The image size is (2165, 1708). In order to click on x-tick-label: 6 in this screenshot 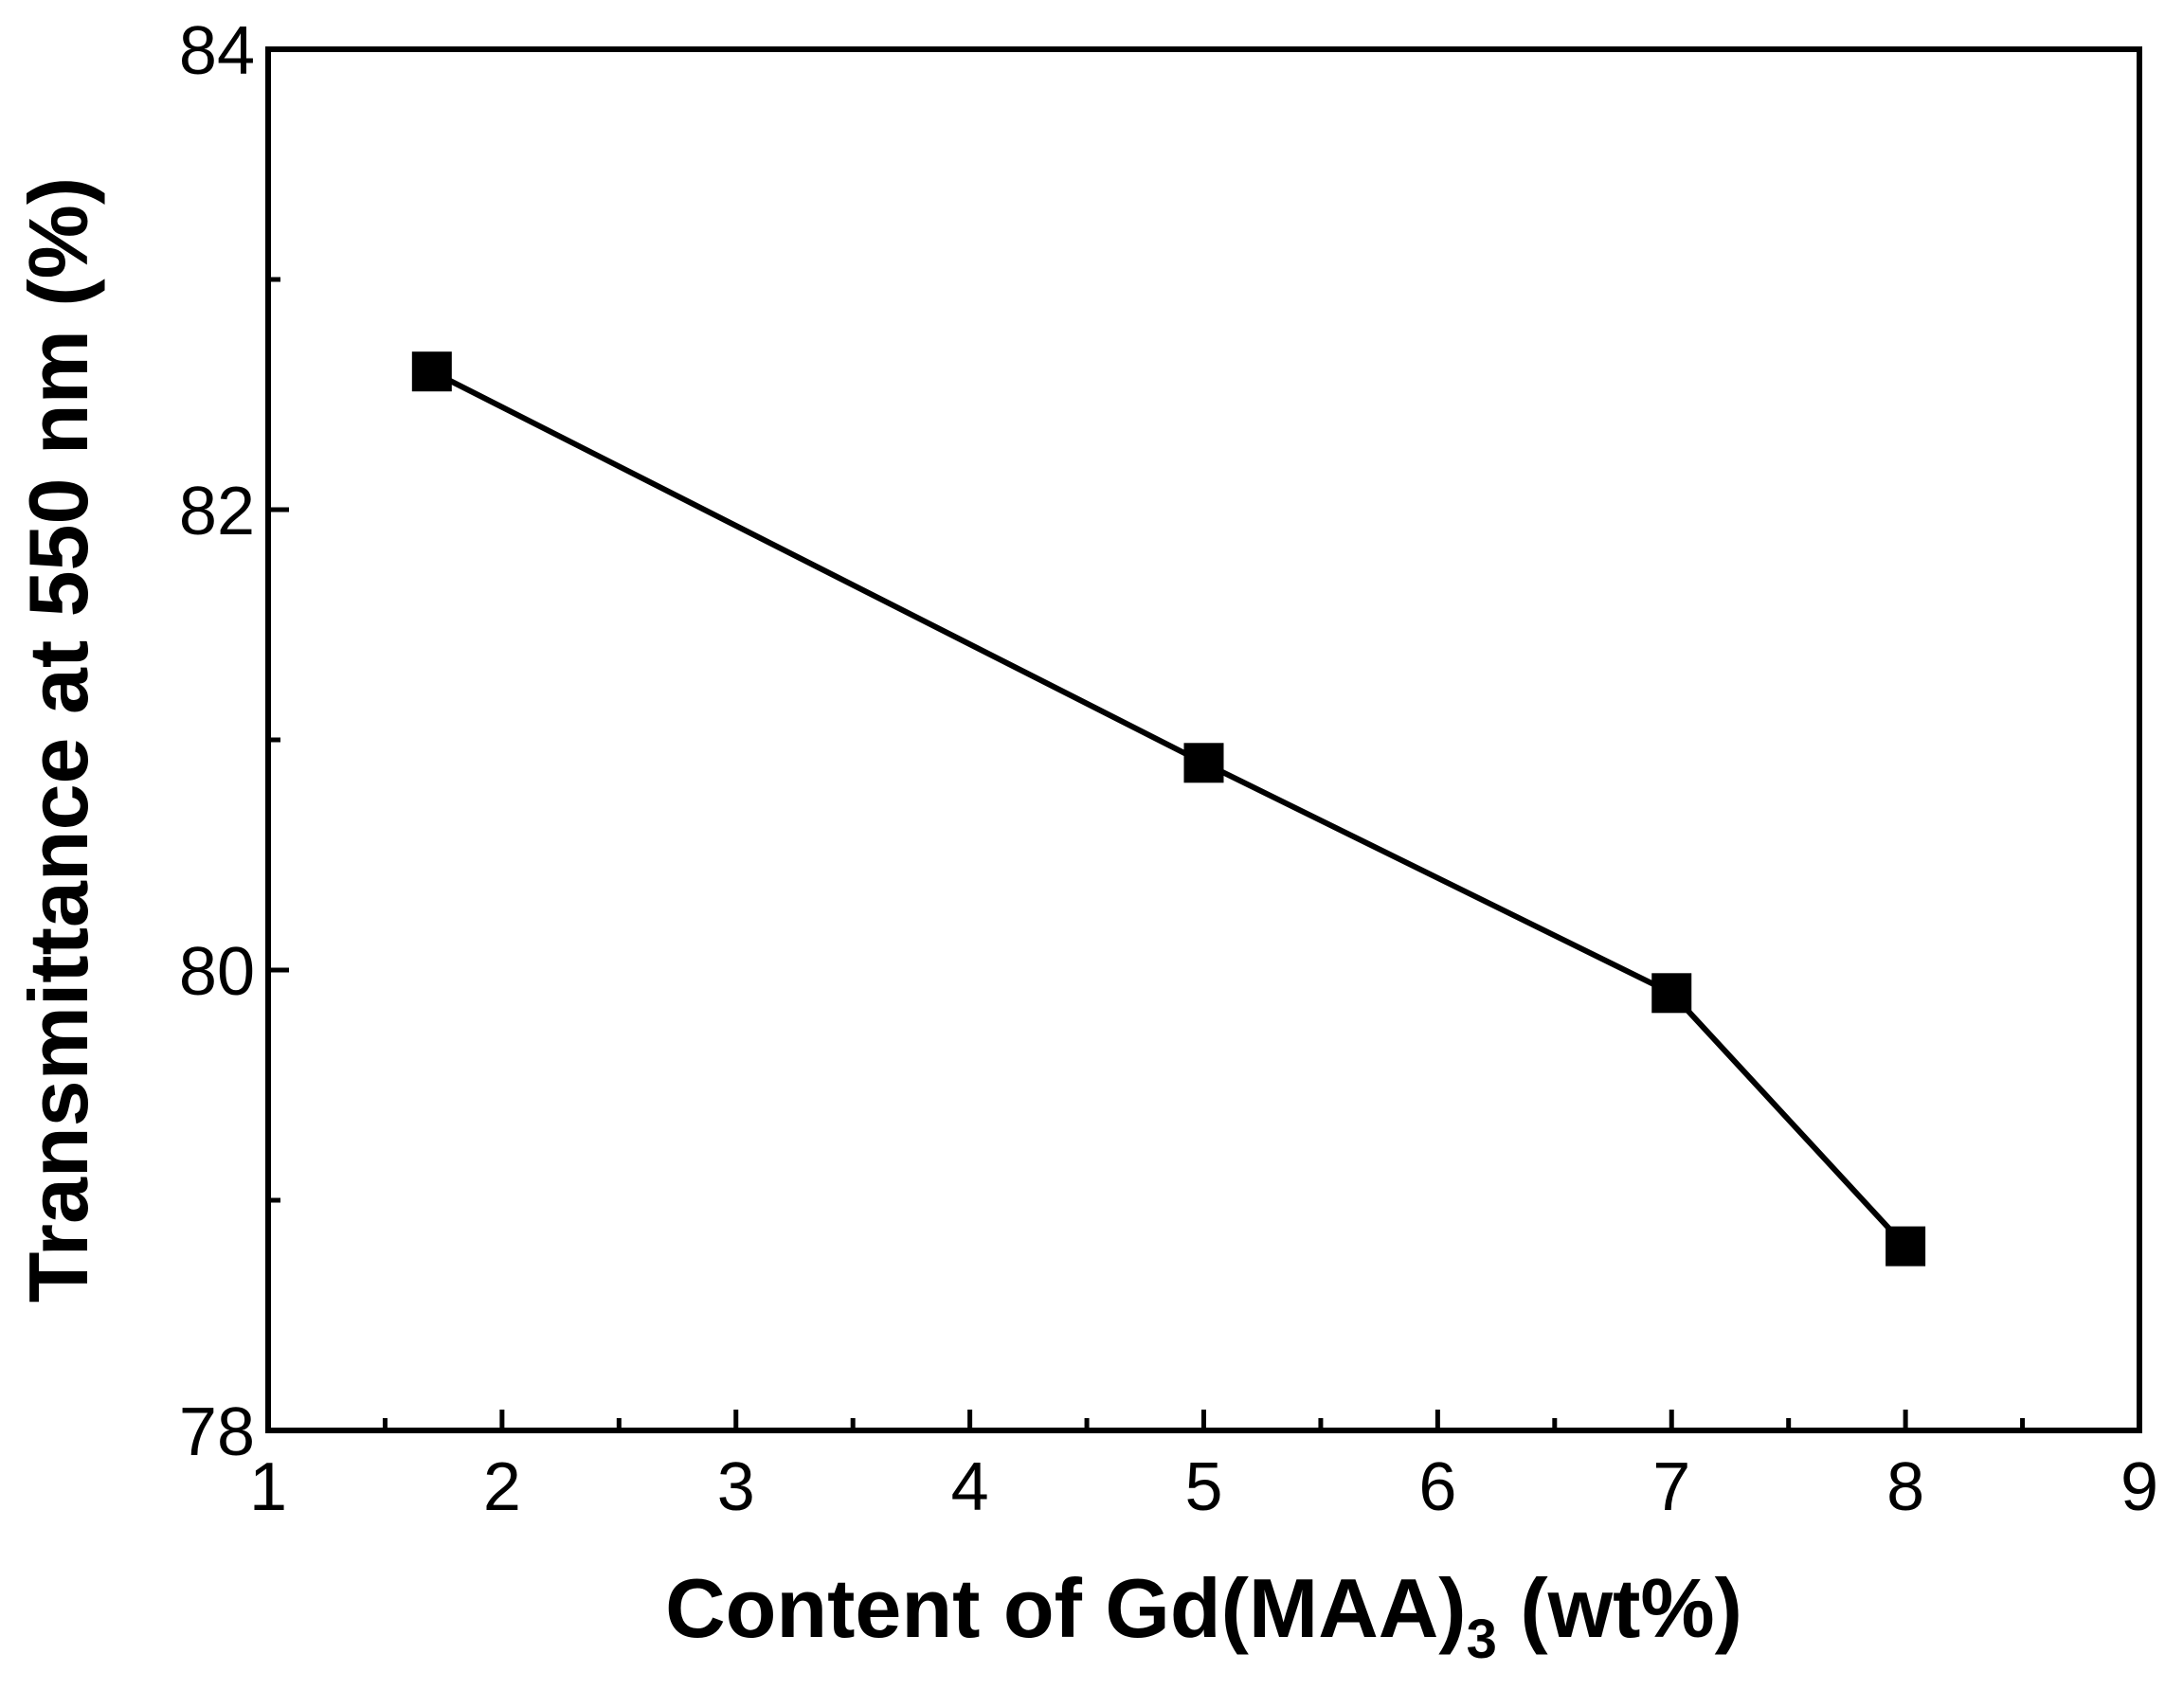, I will do `click(1437, 1487)`.